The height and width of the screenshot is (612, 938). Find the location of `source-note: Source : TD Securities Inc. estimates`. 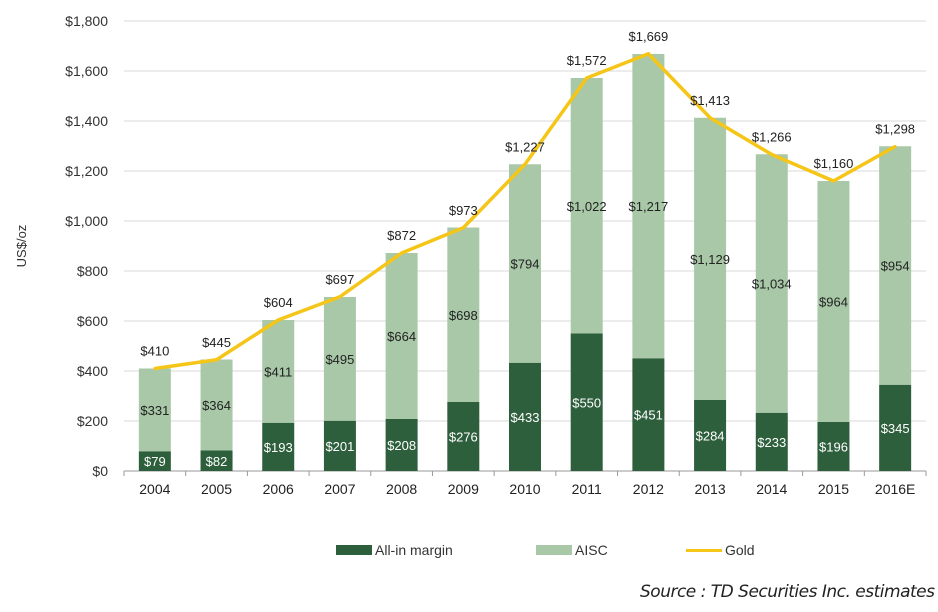

source-note: Source : TD Securities Inc. estimates is located at coordinates (787, 592).